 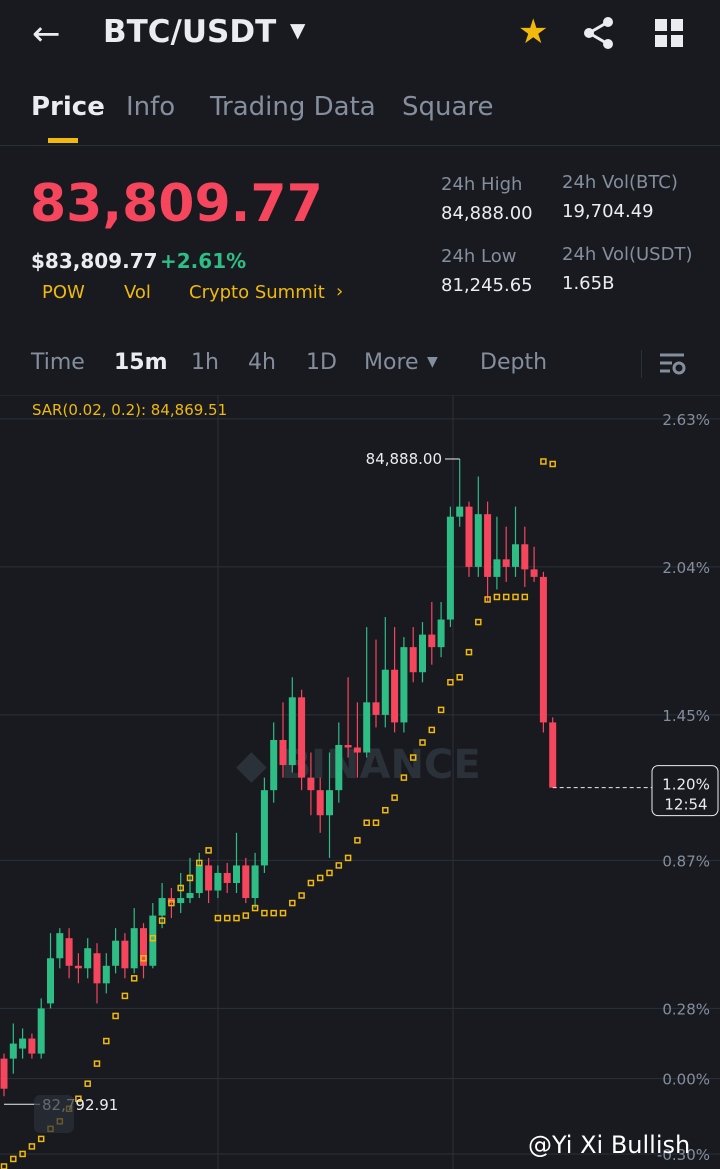 I want to click on interval: Depth, so click(x=514, y=362).